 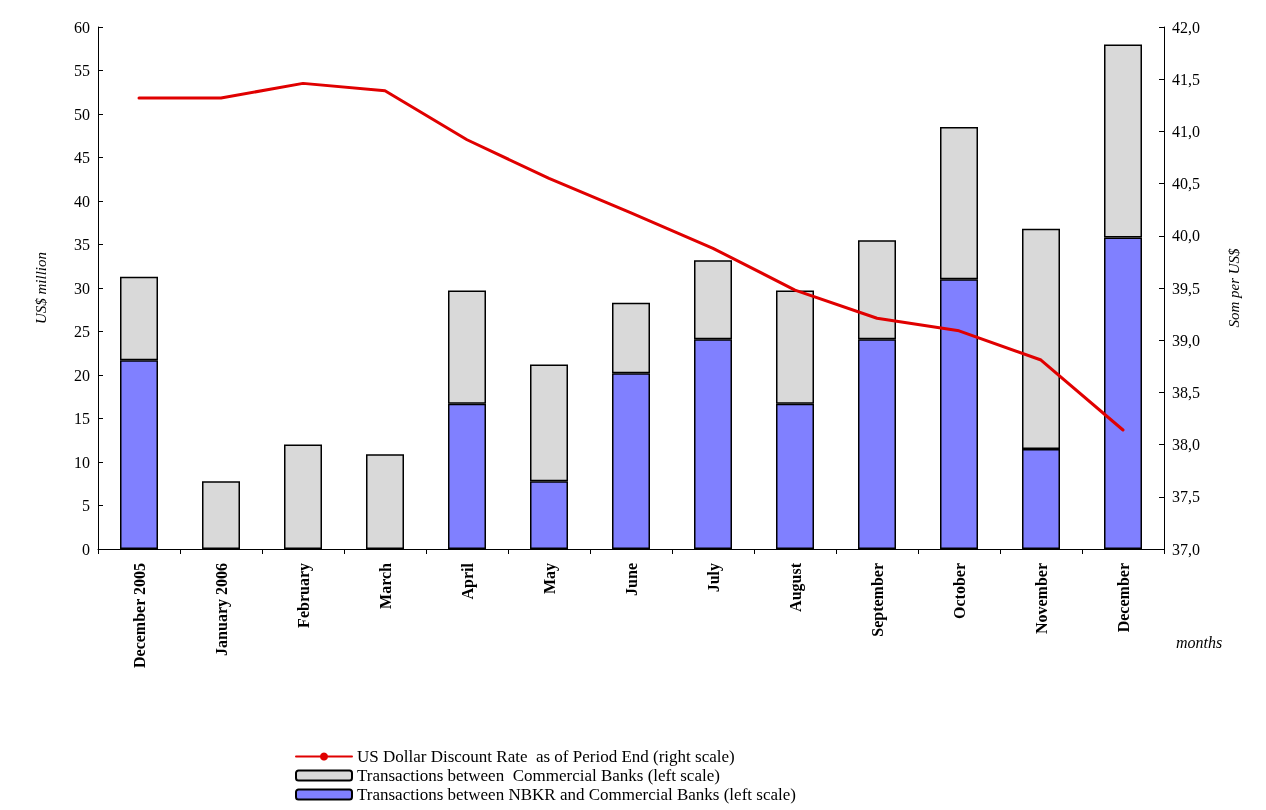 I want to click on y-tick-label: 35, so click(x=82, y=244).